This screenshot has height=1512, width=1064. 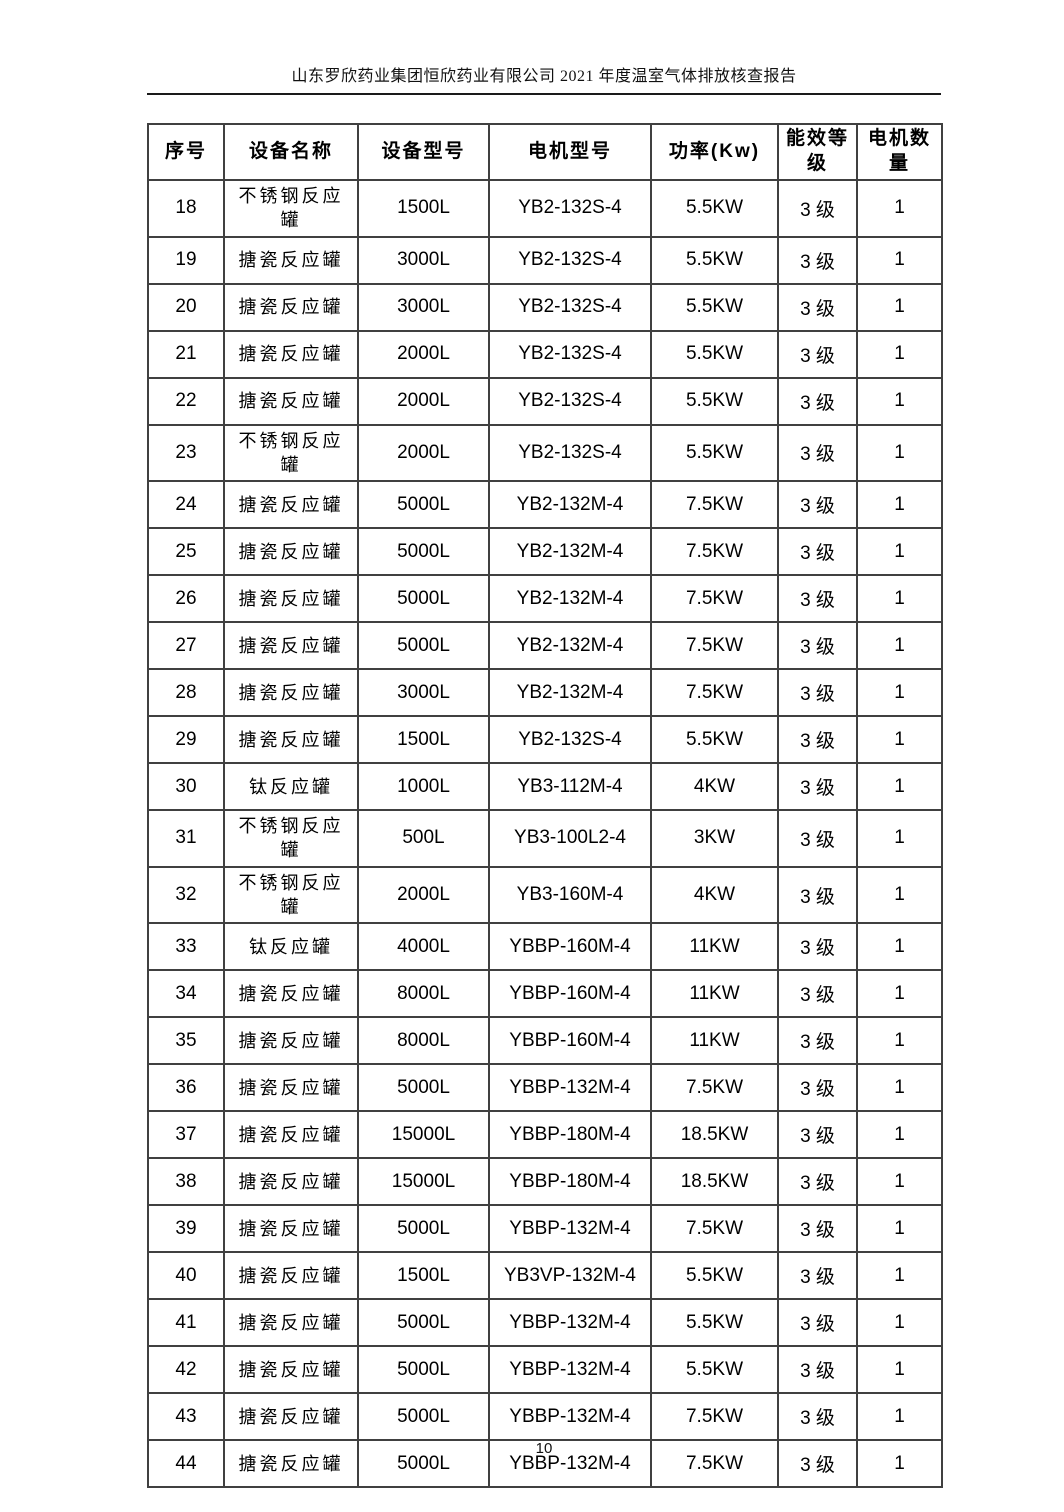 What do you see at coordinates (423, 787) in the screenshot?
I see `cell-equip-model: 1000L` at bounding box center [423, 787].